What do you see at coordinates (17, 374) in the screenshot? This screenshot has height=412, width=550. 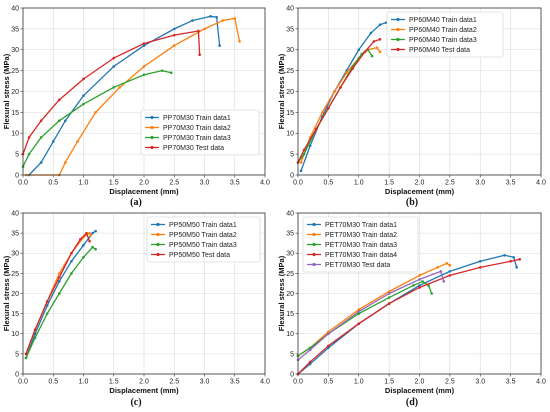 I see `y-tick-label: 0` at bounding box center [17, 374].